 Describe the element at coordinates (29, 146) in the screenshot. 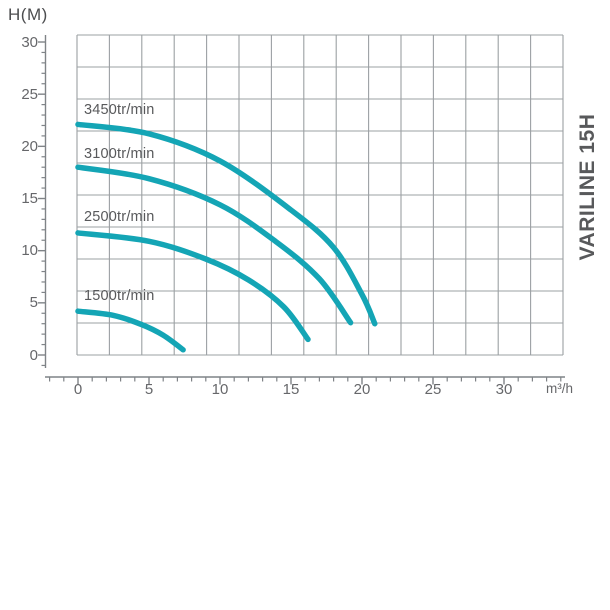

I see `y-tick-label-20: 20` at that location.